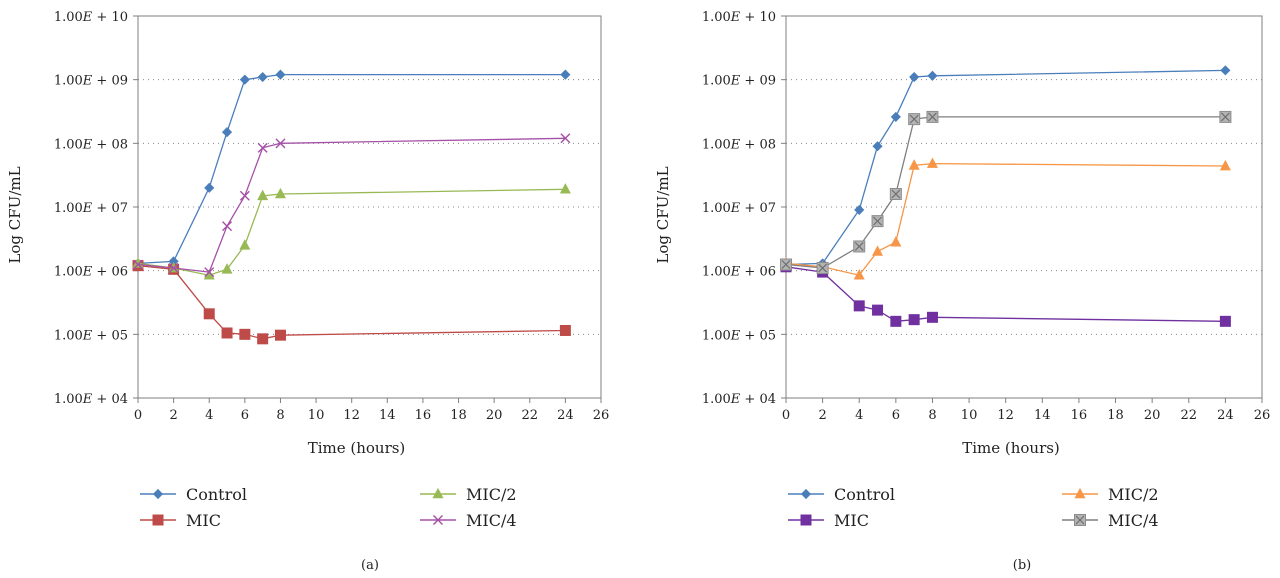 The width and height of the screenshot is (1280, 578). What do you see at coordinates (328, 507) in the screenshot?
I see `legend: Control MIC MIC/2 MIC/4` at bounding box center [328, 507].